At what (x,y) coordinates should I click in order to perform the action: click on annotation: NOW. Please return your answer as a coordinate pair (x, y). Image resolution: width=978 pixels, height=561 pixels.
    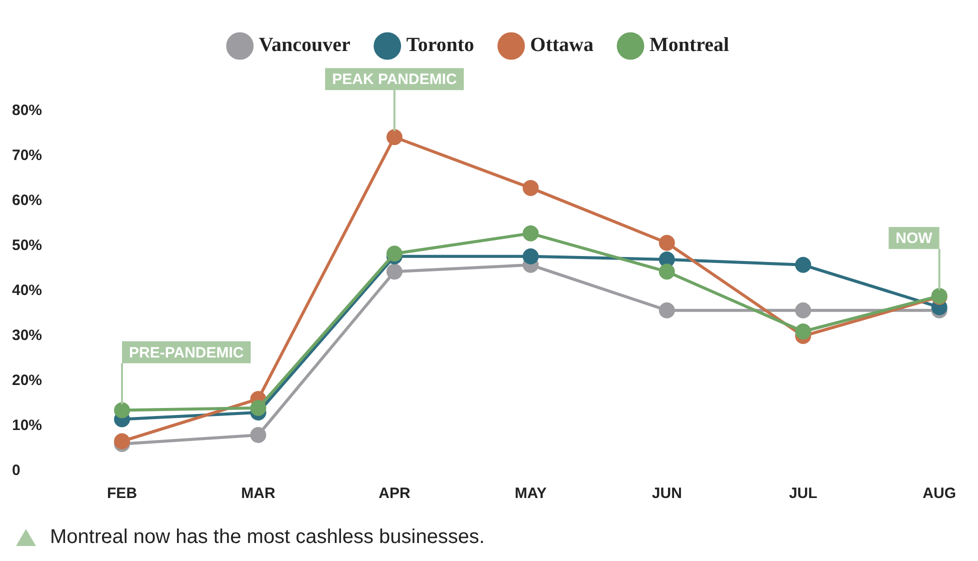
    Looking at the image, I should click on (915, 239).